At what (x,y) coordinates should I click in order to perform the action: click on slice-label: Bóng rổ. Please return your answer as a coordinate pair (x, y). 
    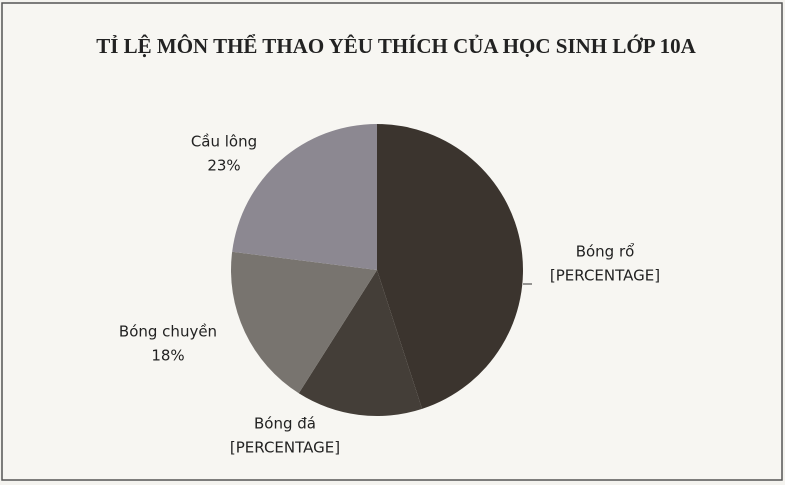
    Looking at the image, I should click on (605, 252).